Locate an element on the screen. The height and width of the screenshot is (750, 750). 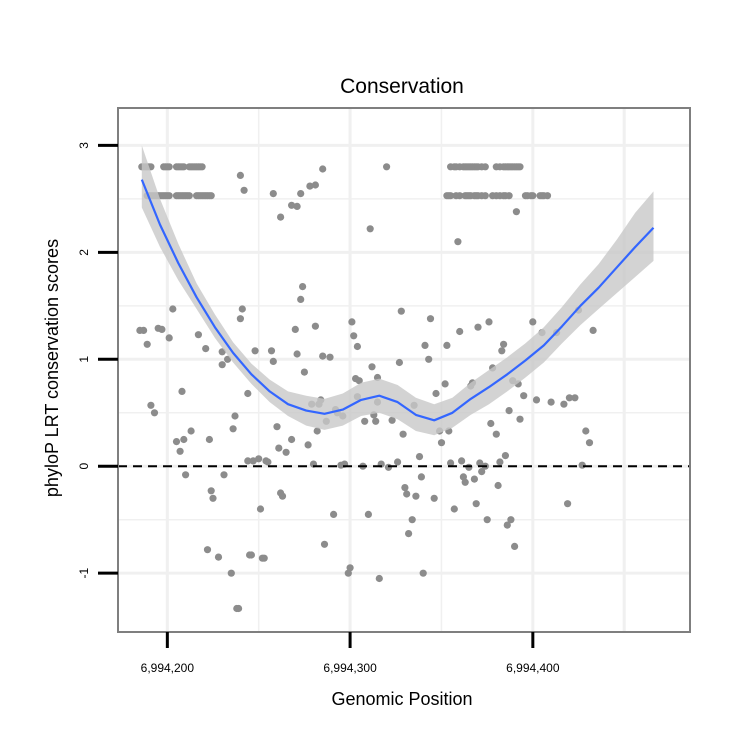
chart-title: Conservation is located at coordinates (402, 86).